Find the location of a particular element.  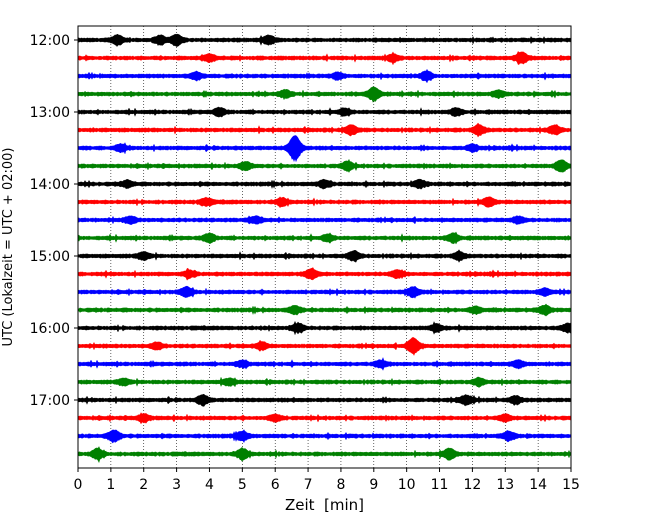

y-tick-label: 14:00 is located at coordinates (50, 185).